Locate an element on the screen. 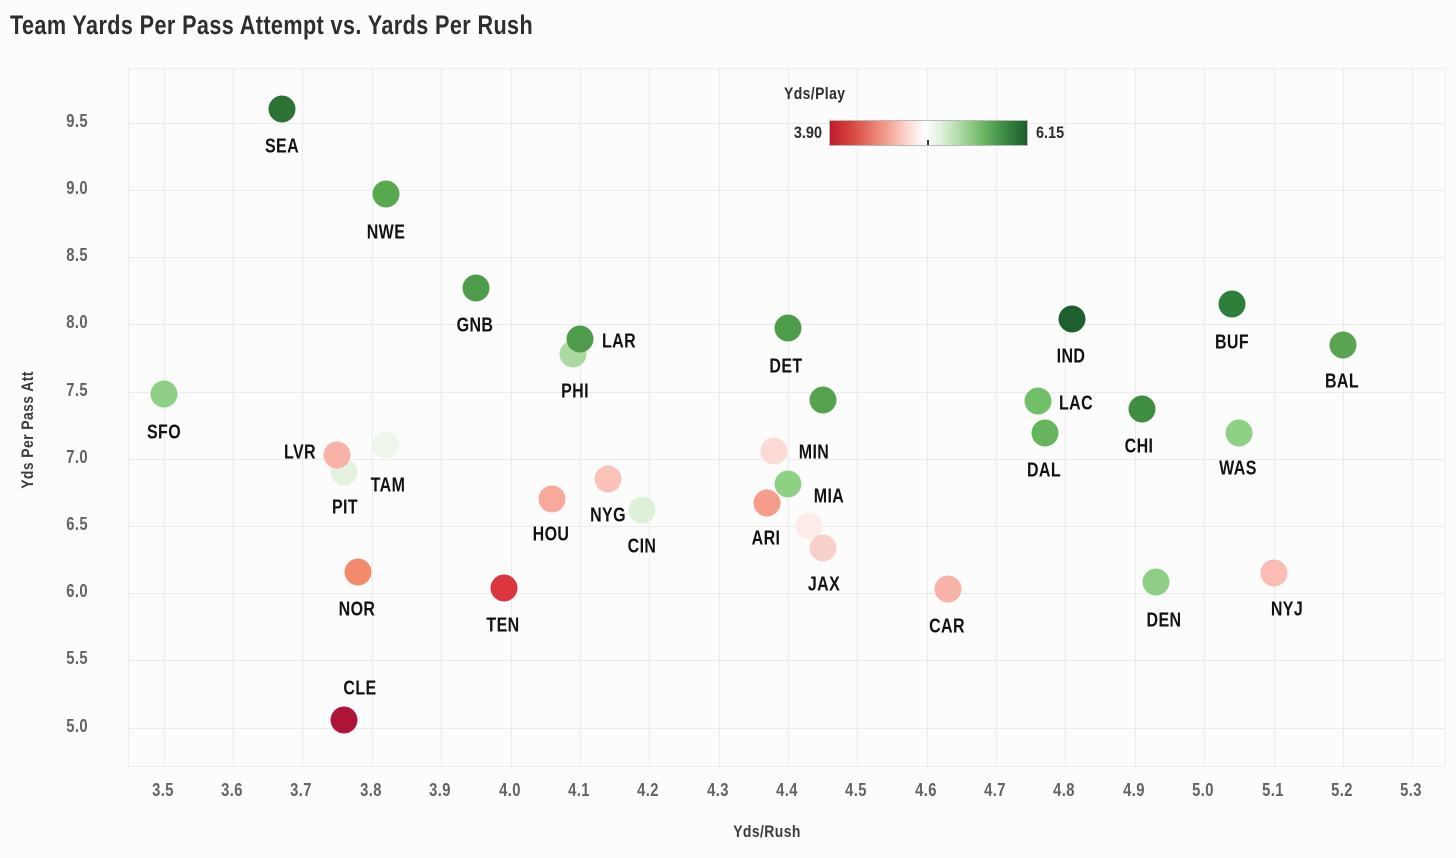 The width and height of the screenshot is (1456, 858). point-label-ind: IND is located at coordinates (1071, 356).